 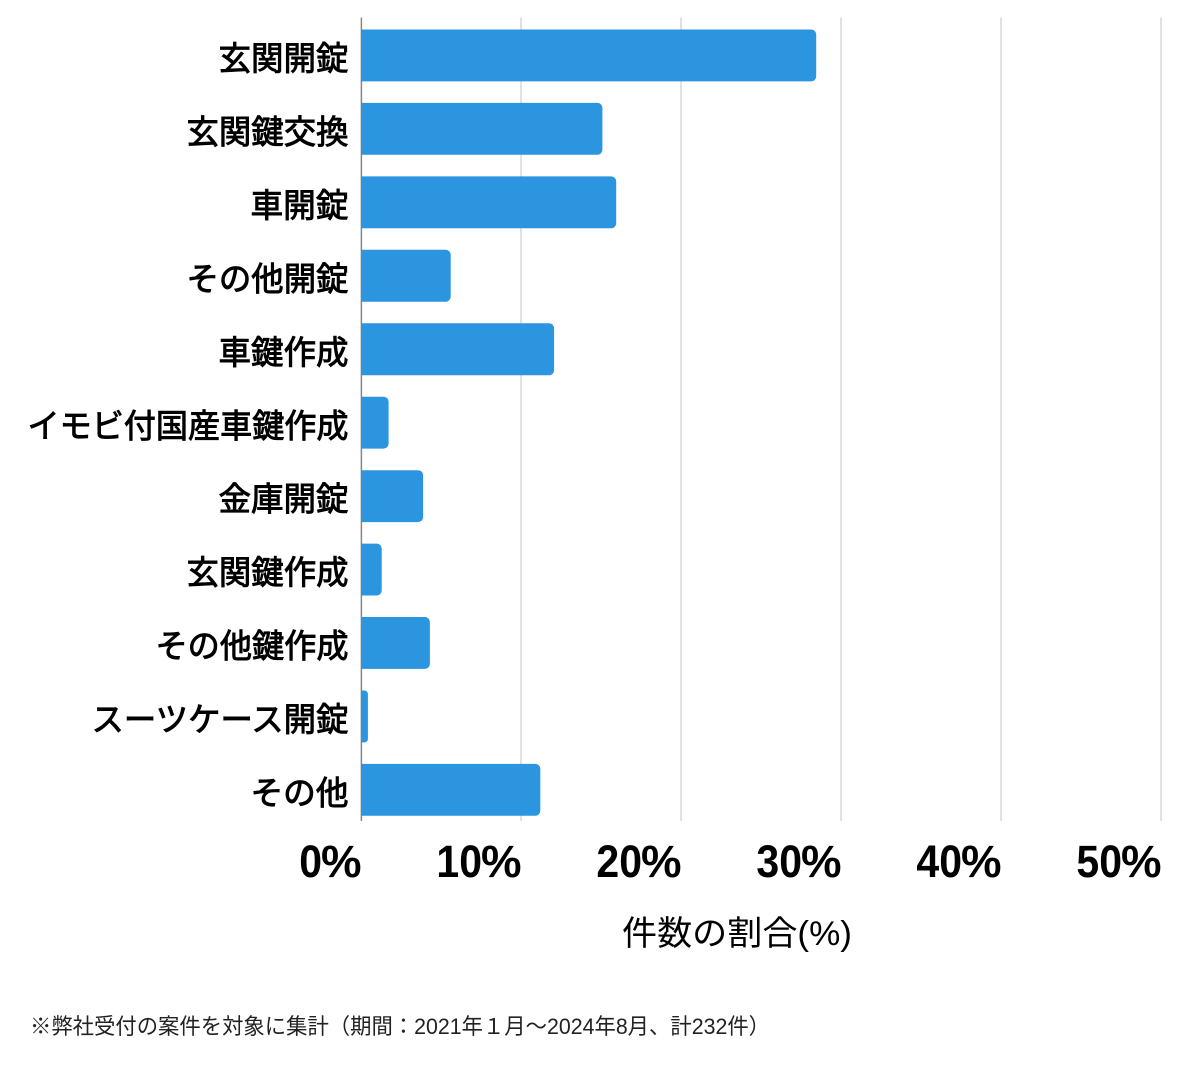 I want to click on svg-text: その他鍵作成, so click(x=252, y=646).